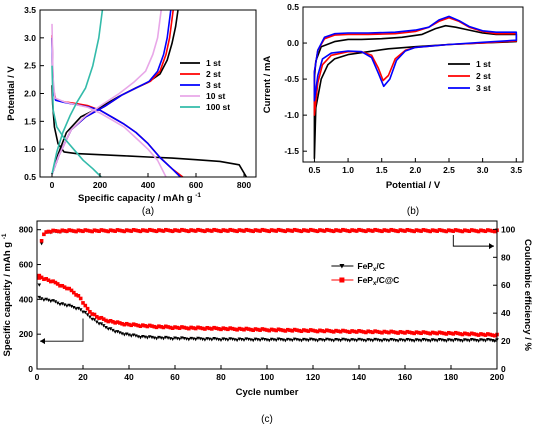 The width and height of the screenshot is (533, 429). Describe the element at coordinates (30, 10) in the screenshot. I see `y-tick-label-a: 3.5` at that location.